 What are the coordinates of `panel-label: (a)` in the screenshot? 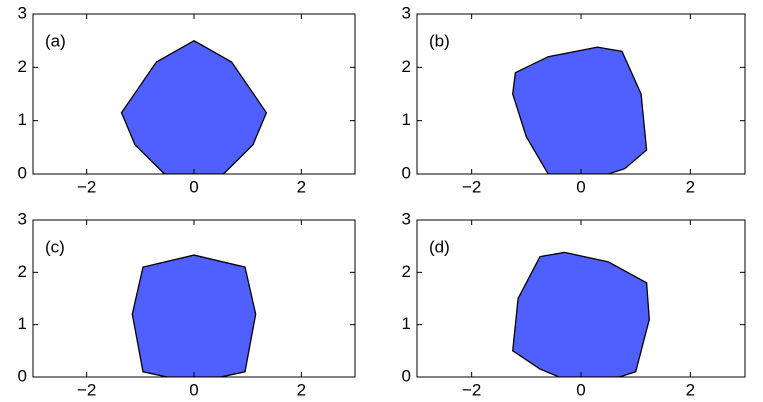 It's located at (55, 40).